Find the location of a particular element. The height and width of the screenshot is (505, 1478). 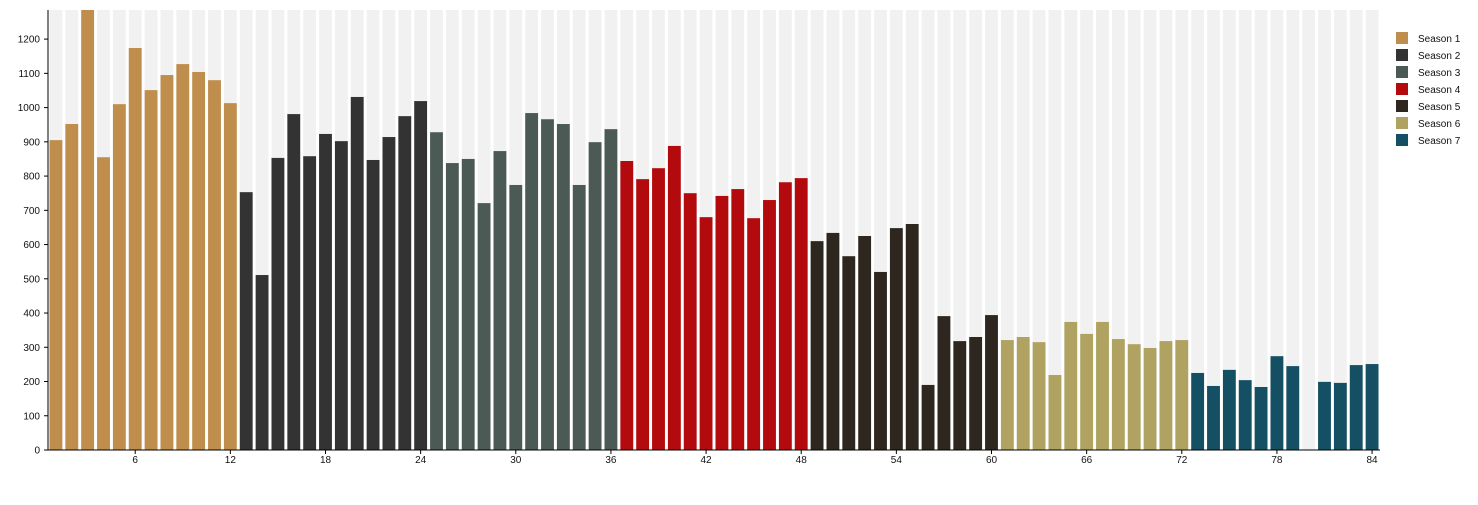

legend-label: Season 1 is located at coordinates (1439, 39).